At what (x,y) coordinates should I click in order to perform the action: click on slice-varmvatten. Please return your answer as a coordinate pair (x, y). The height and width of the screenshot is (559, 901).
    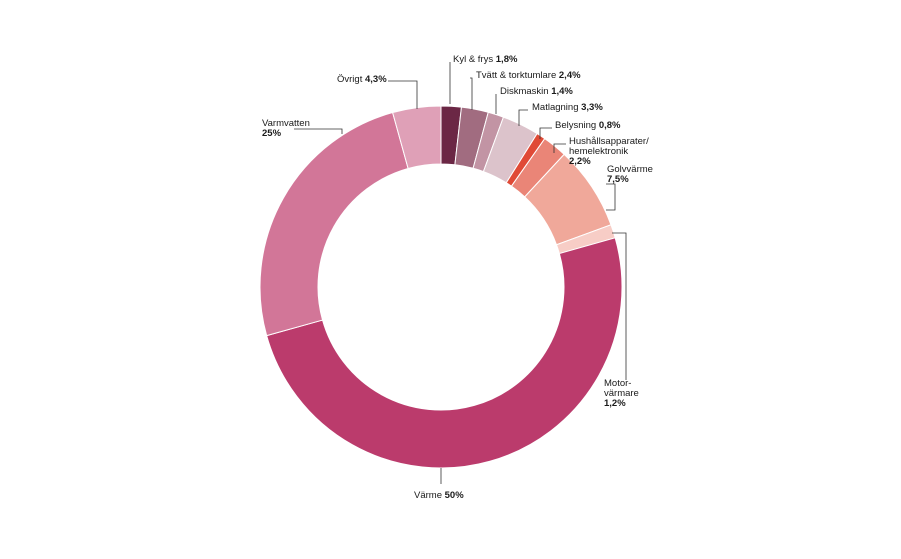
    Looking at the image, I should click on (334, 224).